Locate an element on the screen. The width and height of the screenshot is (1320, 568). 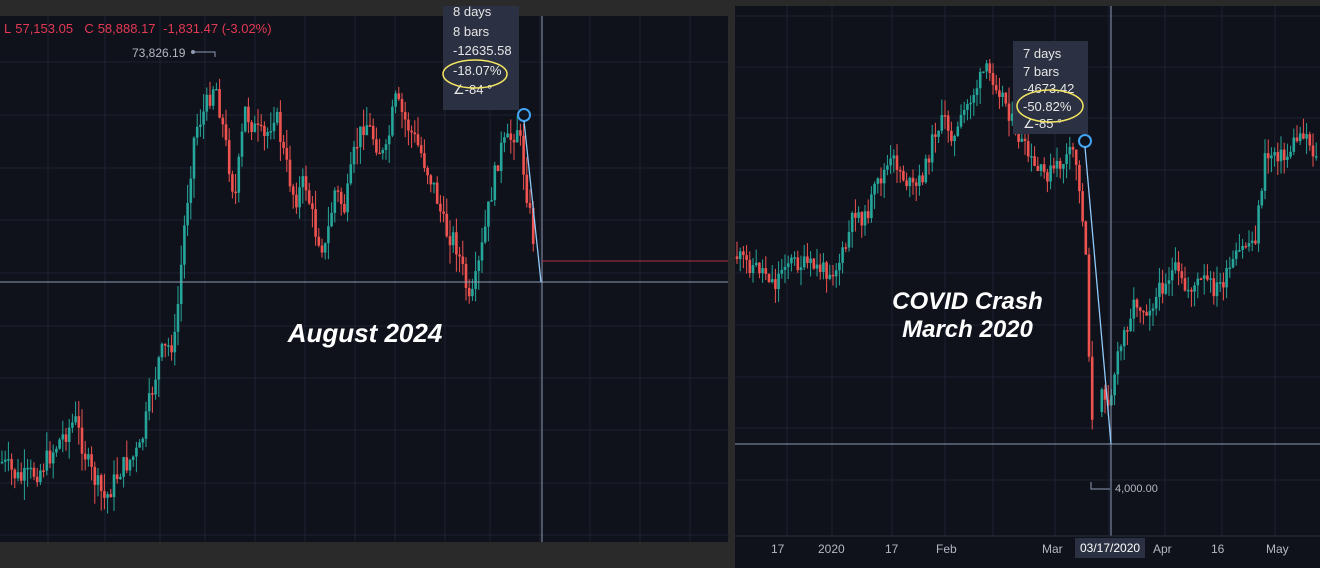
measure-tooltip-left: 8 days 8 bars -12635.58 -18.07% ∠-84 ° is located at coordinates (481, 57).